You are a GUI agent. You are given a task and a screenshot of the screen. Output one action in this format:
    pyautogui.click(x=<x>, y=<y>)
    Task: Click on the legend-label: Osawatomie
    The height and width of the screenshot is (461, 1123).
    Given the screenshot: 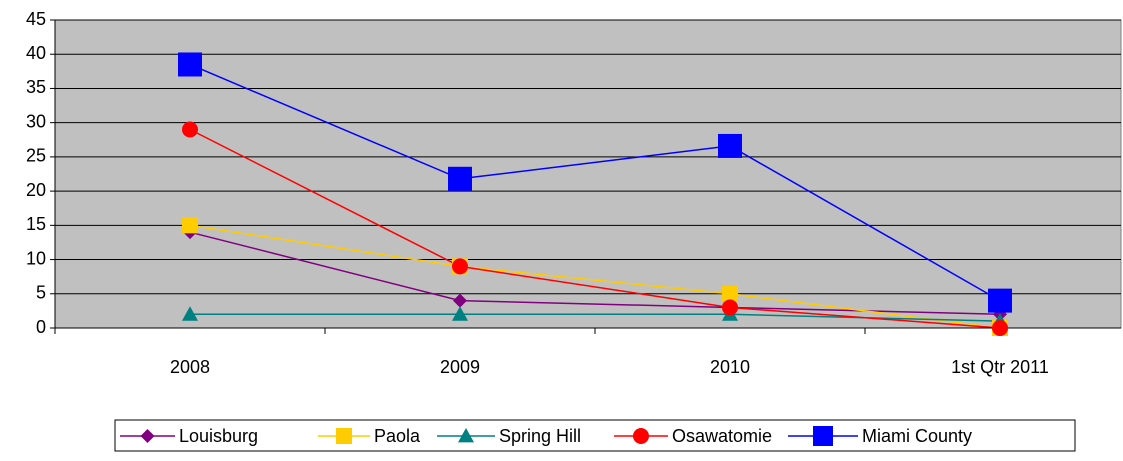 What is the action you would take?
    pyautogui.click(x=722, y=436)
    